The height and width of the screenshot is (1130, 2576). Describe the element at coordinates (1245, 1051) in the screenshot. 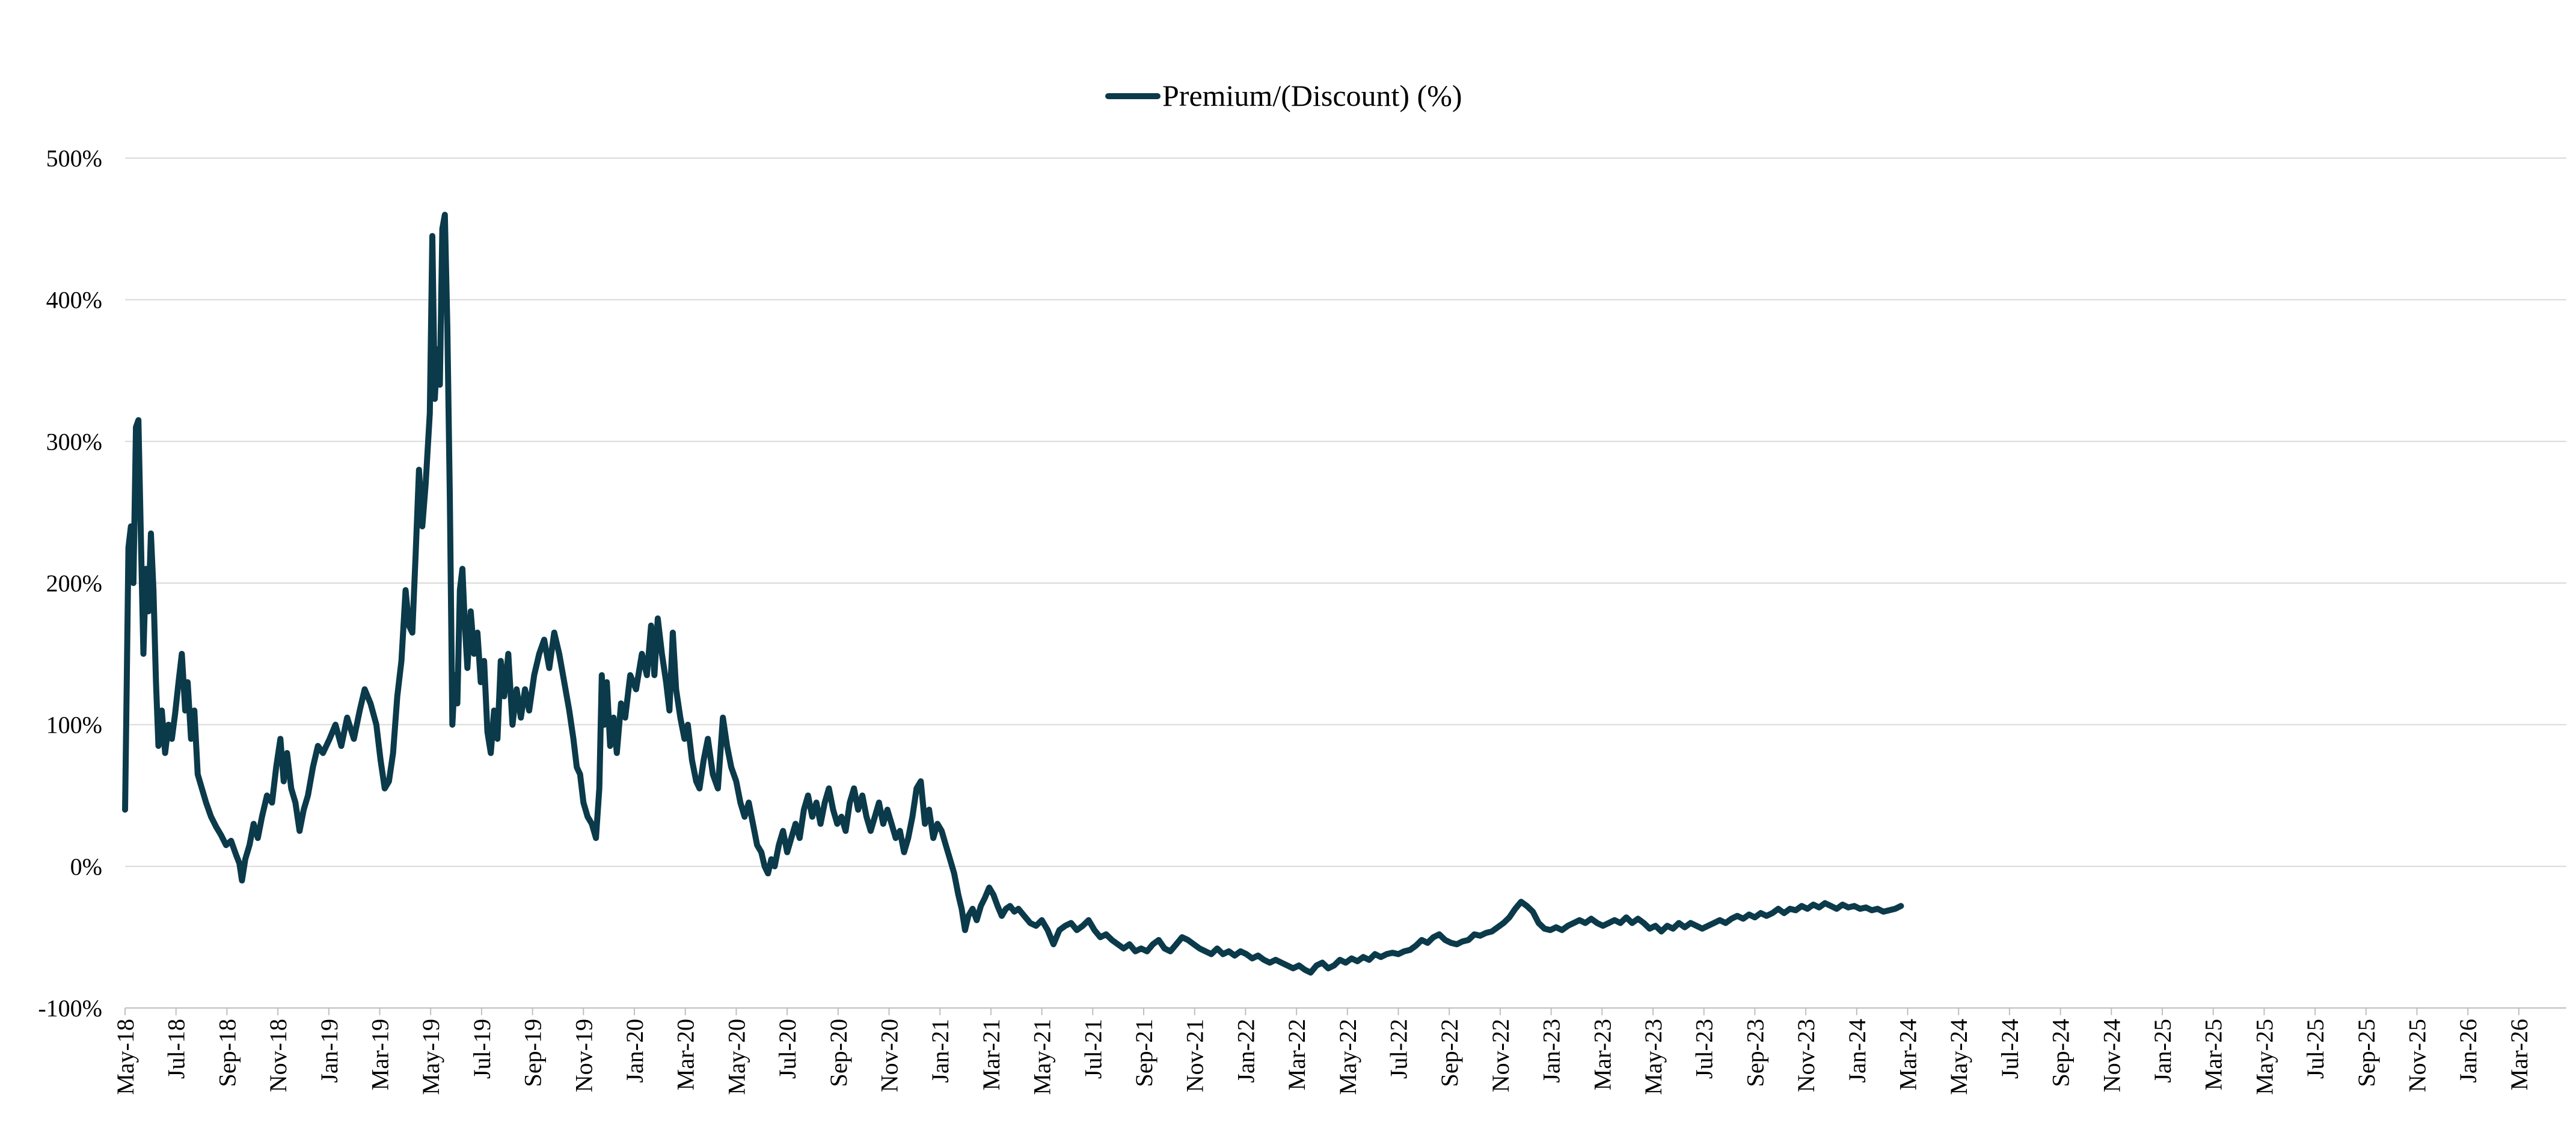

I see `x-tick-label: Jan-22` at that location.